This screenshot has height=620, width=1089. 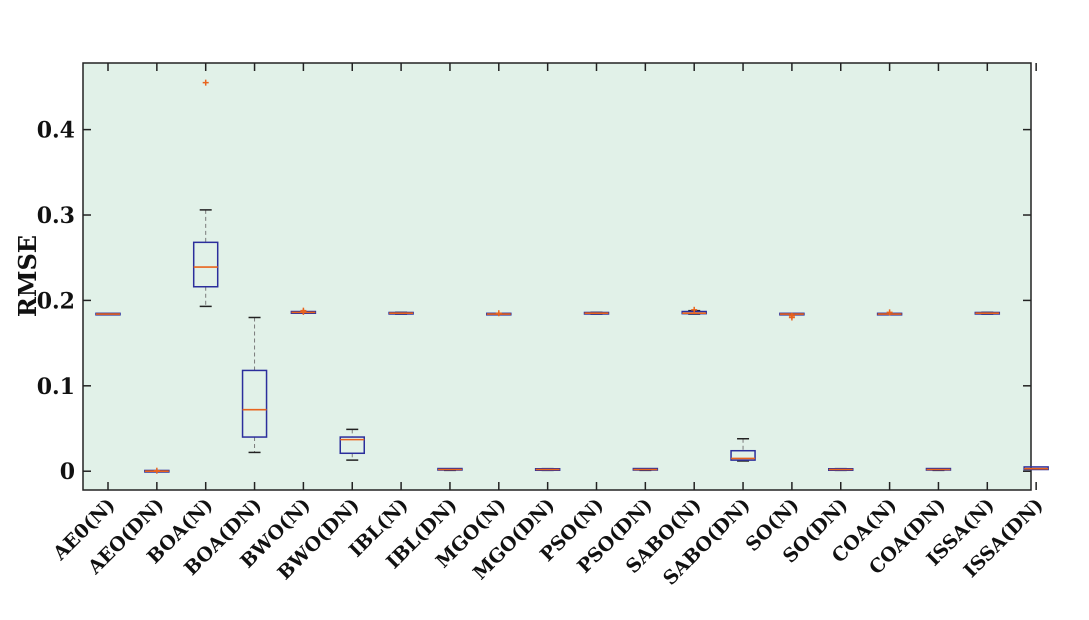 I want to click on box-PSO(DN), so click(x=645, y=469).